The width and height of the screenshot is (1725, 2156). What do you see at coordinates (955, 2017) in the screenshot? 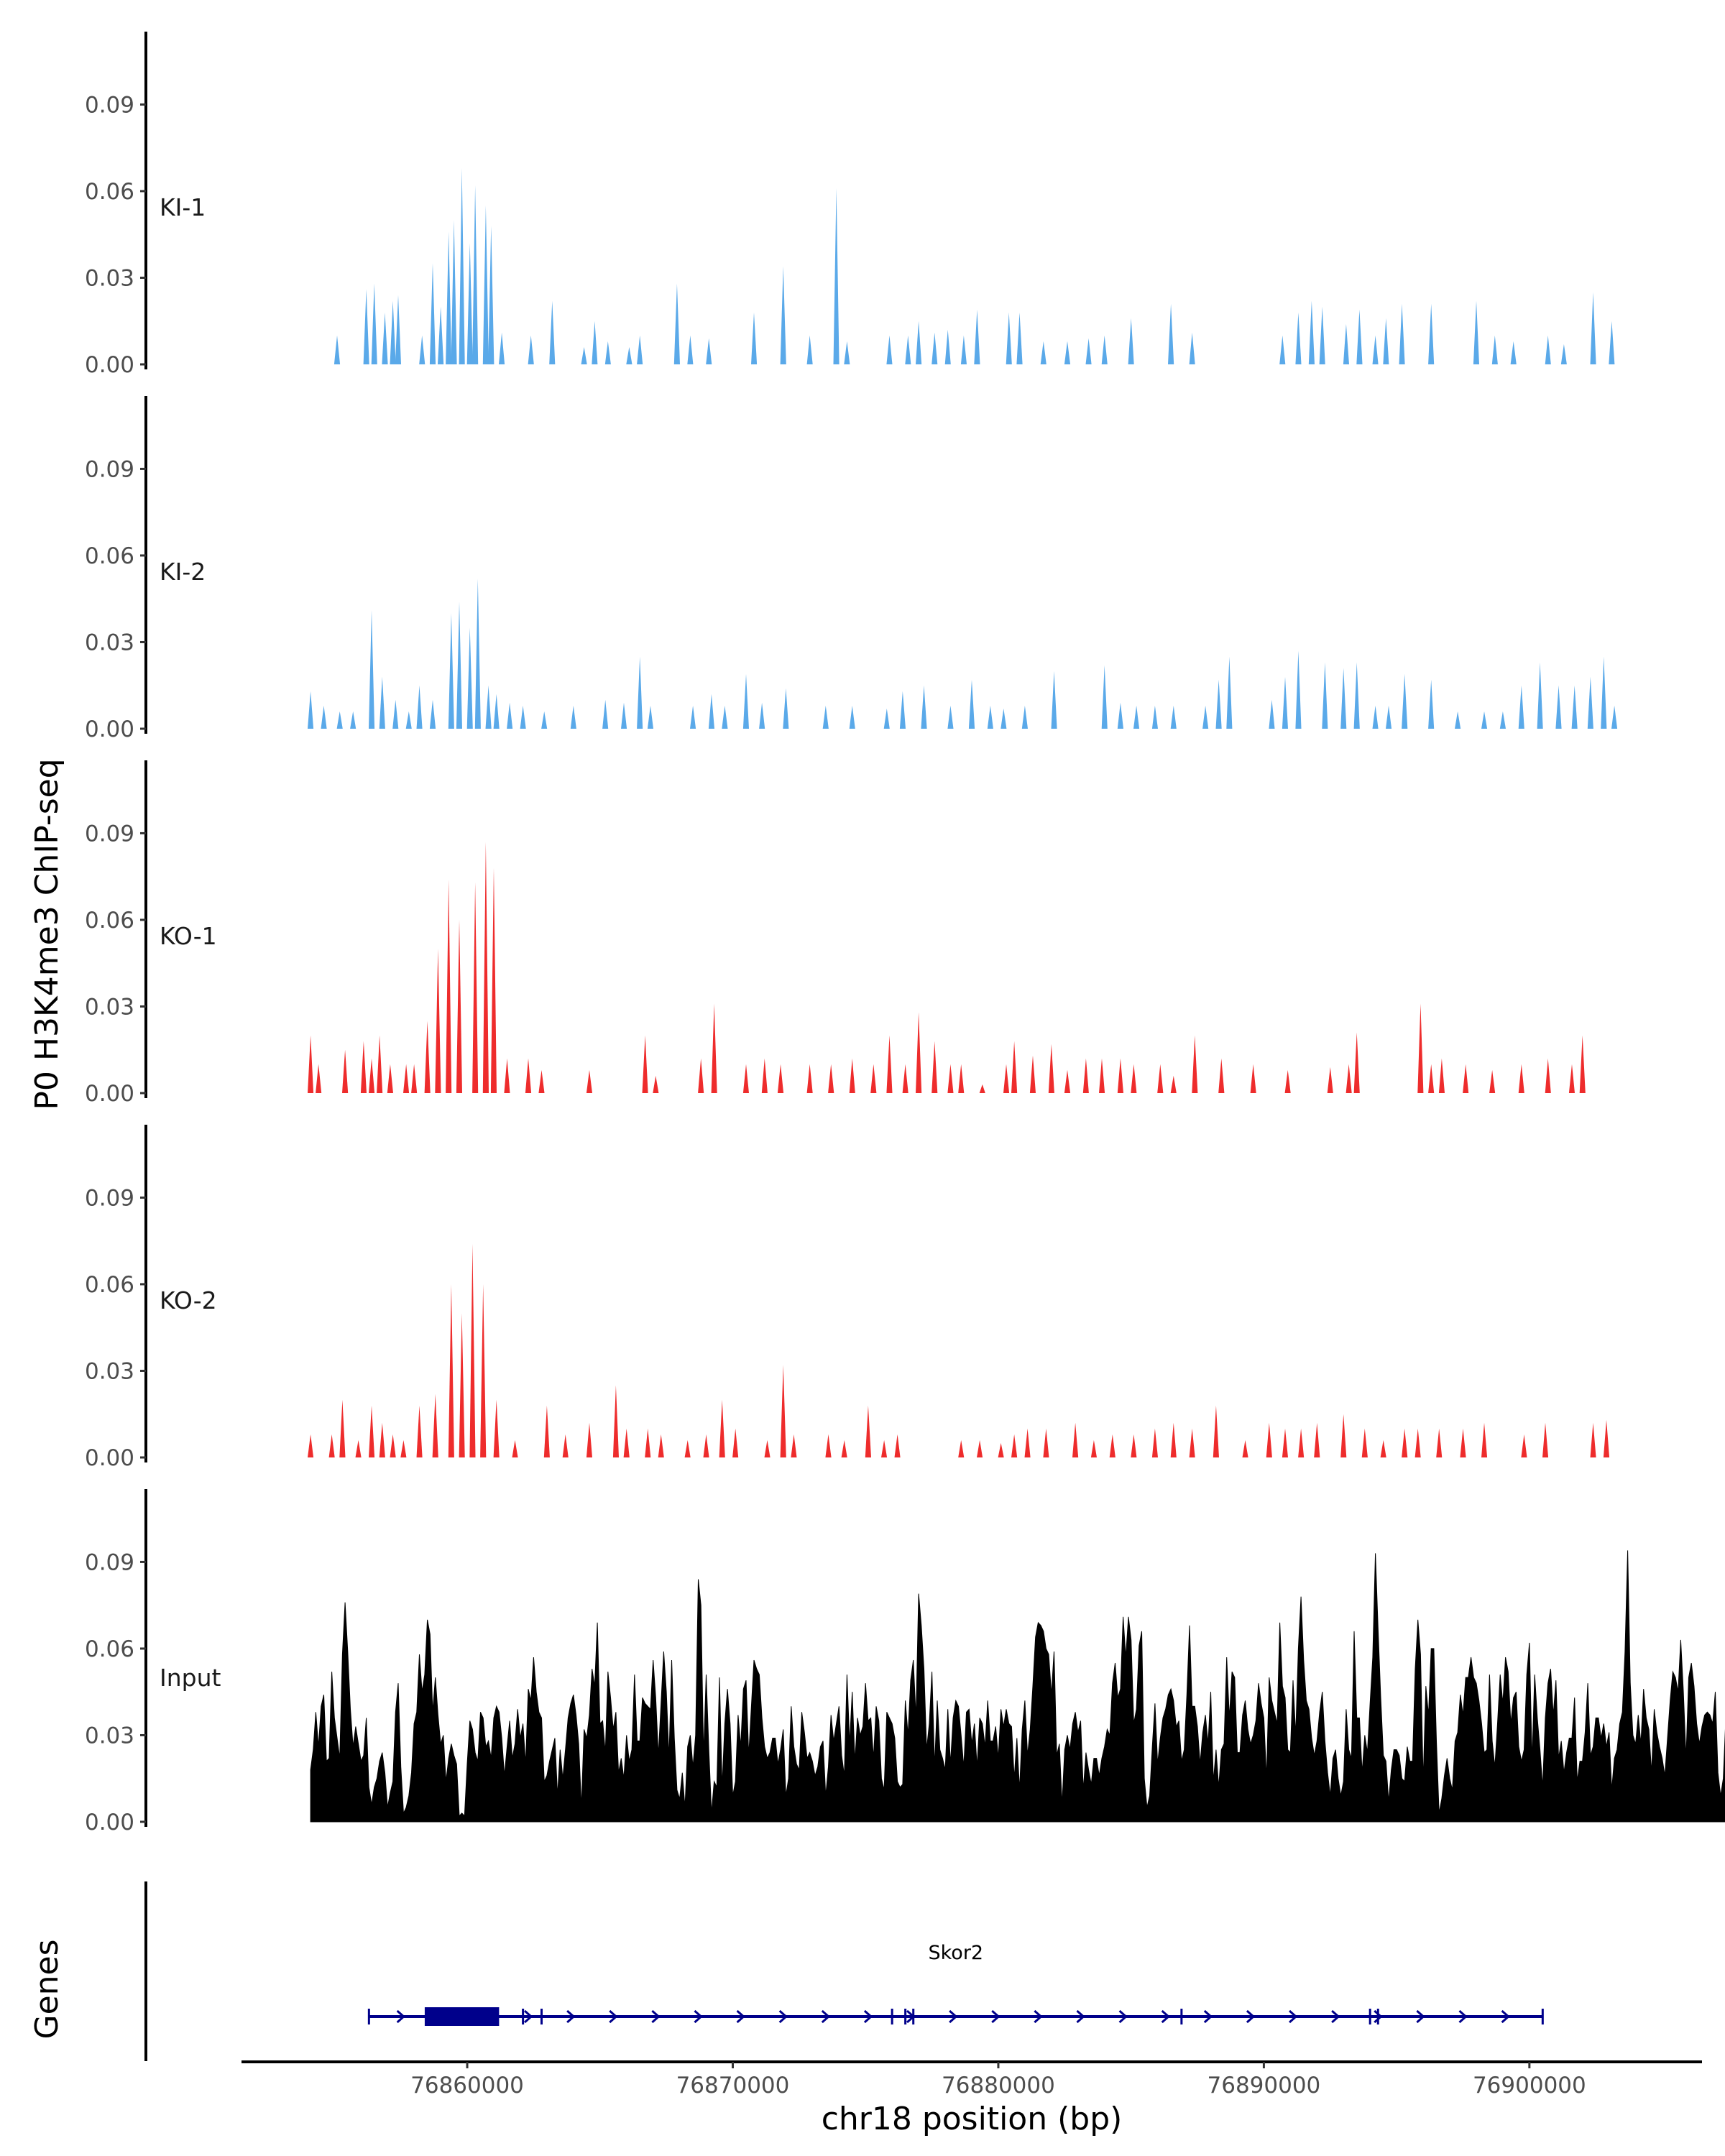
I see `gene-model` at bounding box center [955, 2017].